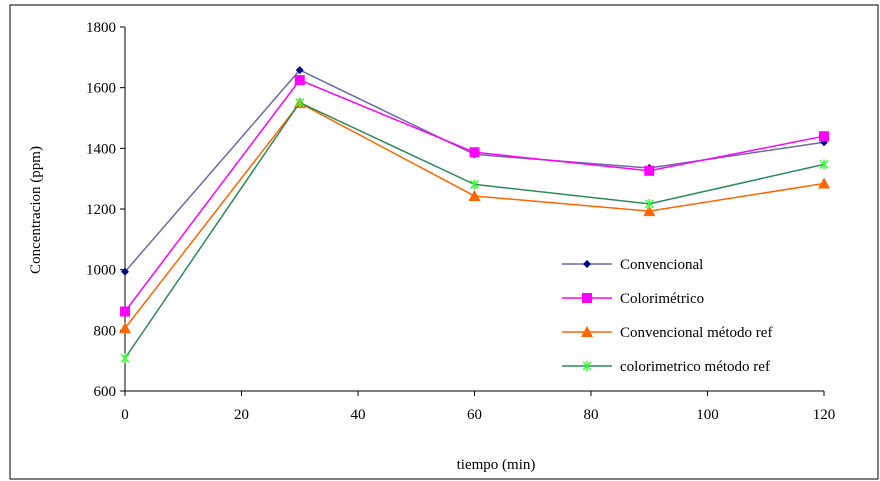 The height and width of the screenshot is (481, 880). Describe the element at coordinates (824, 415) in the screenshot. I see `x-tick-label: 120` at that location.